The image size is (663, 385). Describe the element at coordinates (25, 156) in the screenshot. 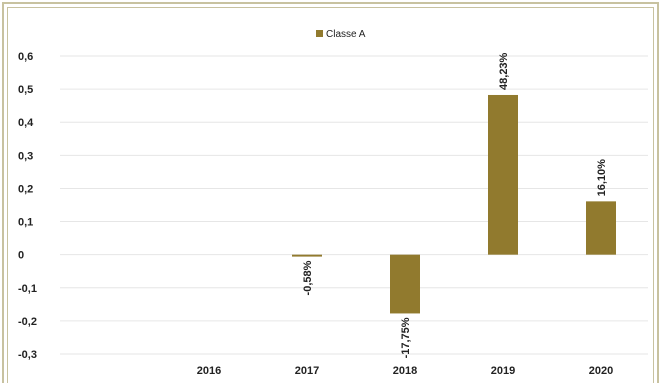

I see `y-tick-label: 0,3` at that location.